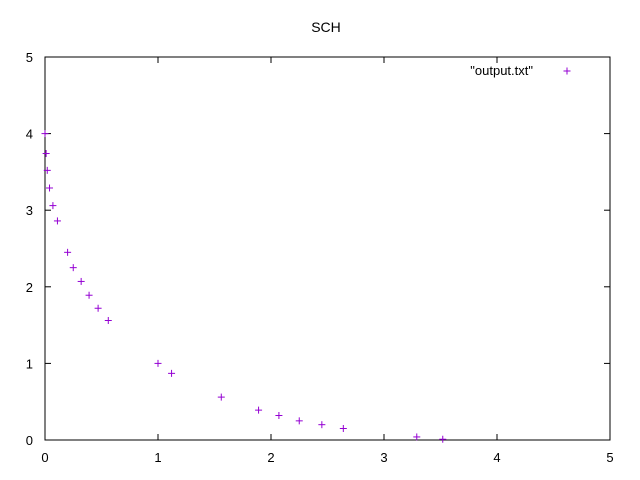 This screenshot has height=480, width=640. Describe the element at coordinates (29, 134) in the screenshot. I see `y-tick-label: 4` at that location.